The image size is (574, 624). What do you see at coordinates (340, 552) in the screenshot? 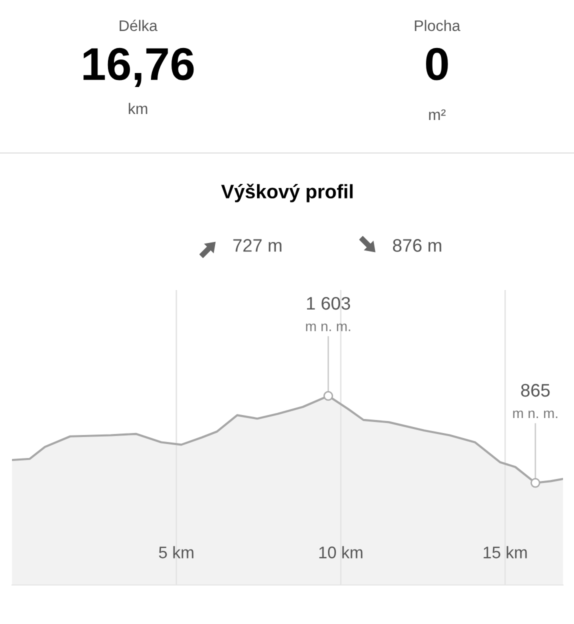
I see `x-tick-label: 10 km` at bounding box center [340, 552].